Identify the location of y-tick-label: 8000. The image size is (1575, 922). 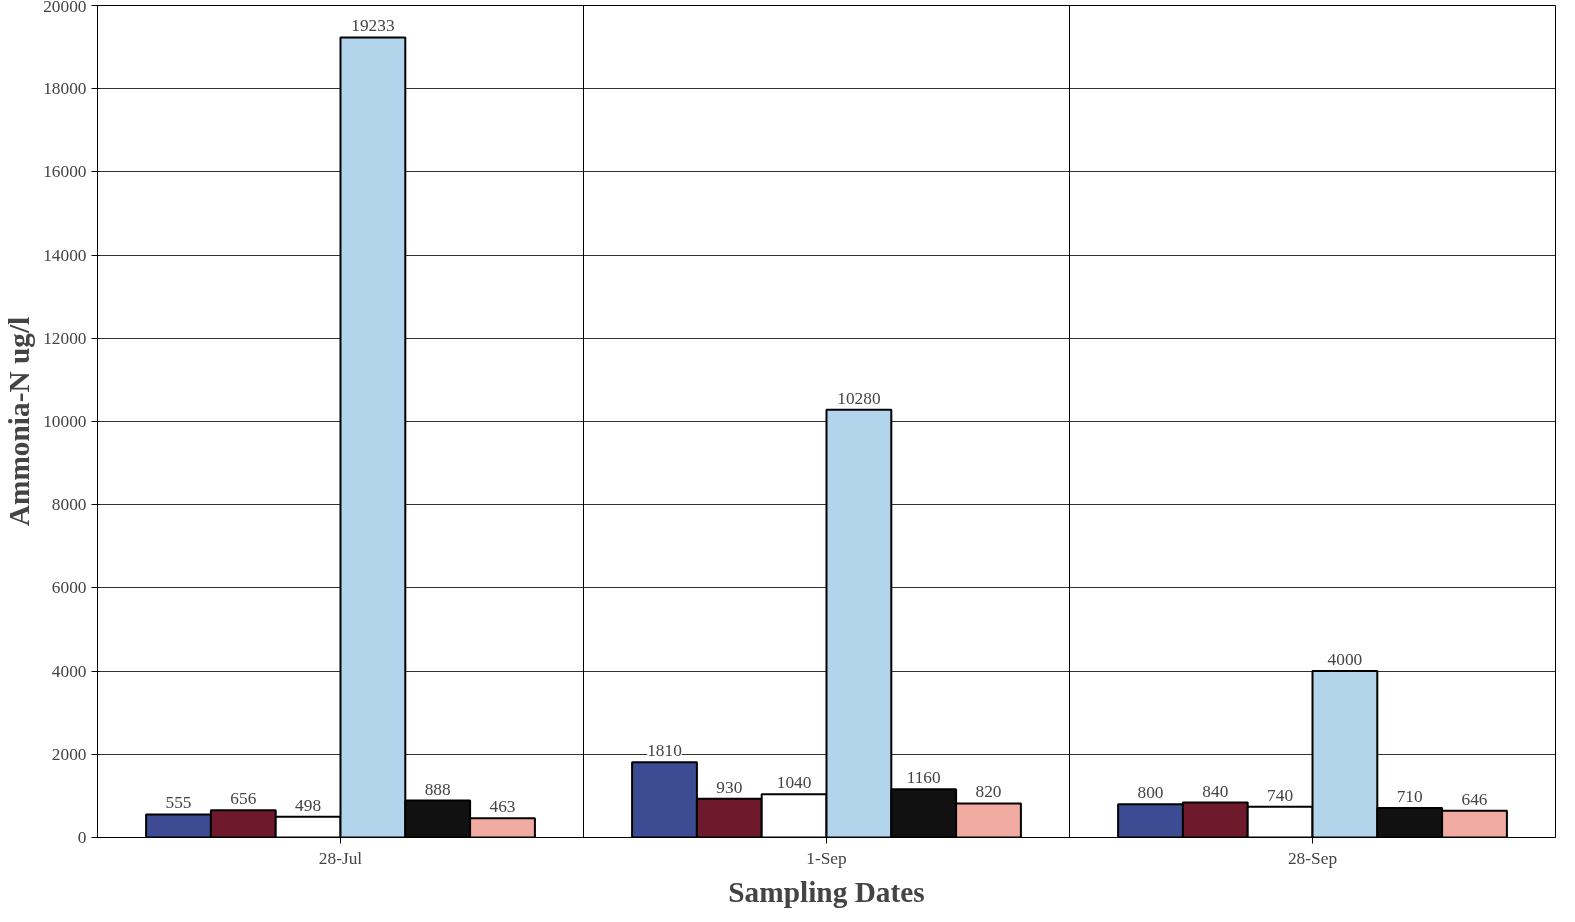
(69, 505).